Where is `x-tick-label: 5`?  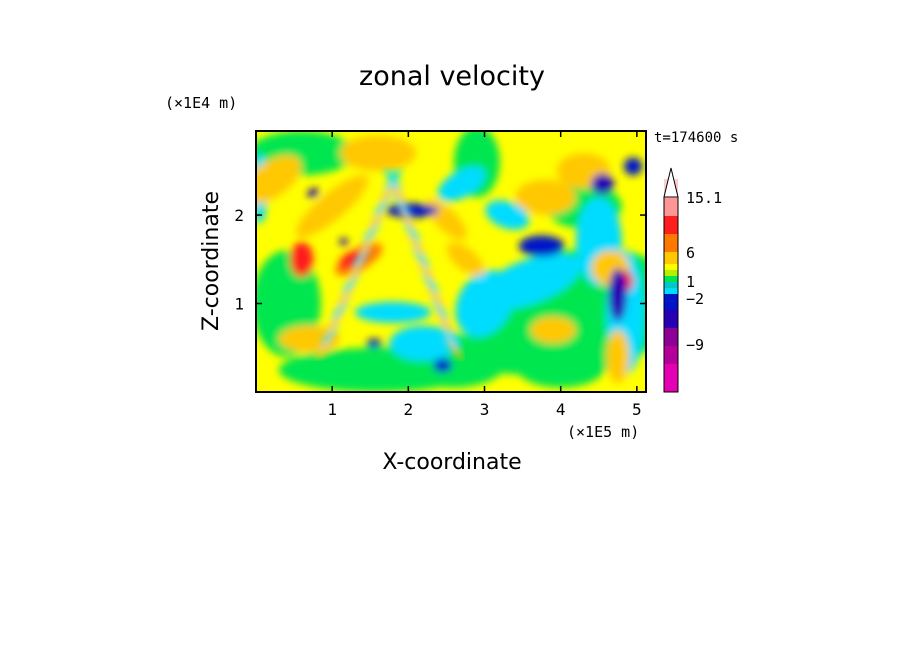
x-tick-label: 5 is located at coordinates (637, 409).